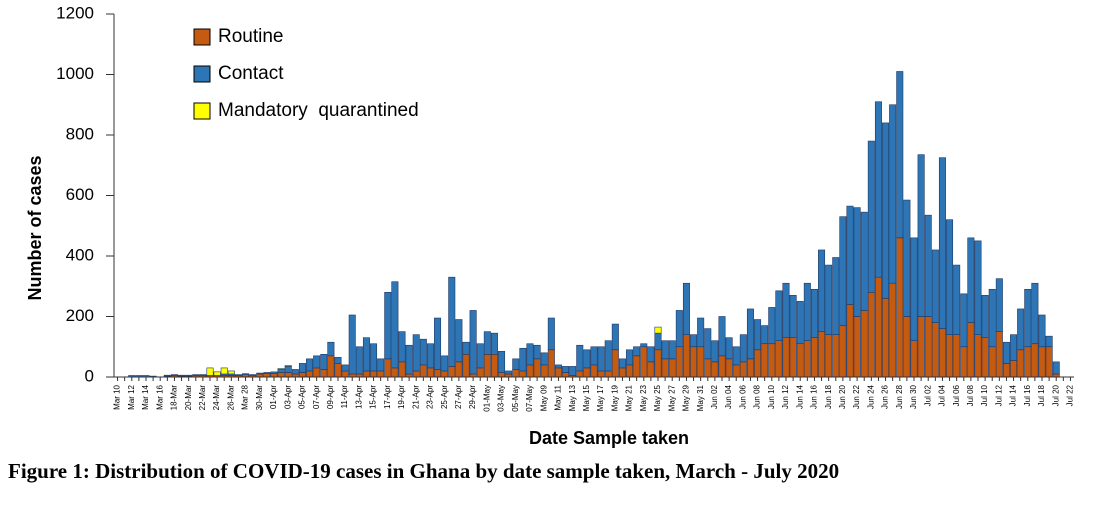  Describe the element at coordinates (501, 398) in the screenshot. I see `x-tick-label: 03-May` at that location.